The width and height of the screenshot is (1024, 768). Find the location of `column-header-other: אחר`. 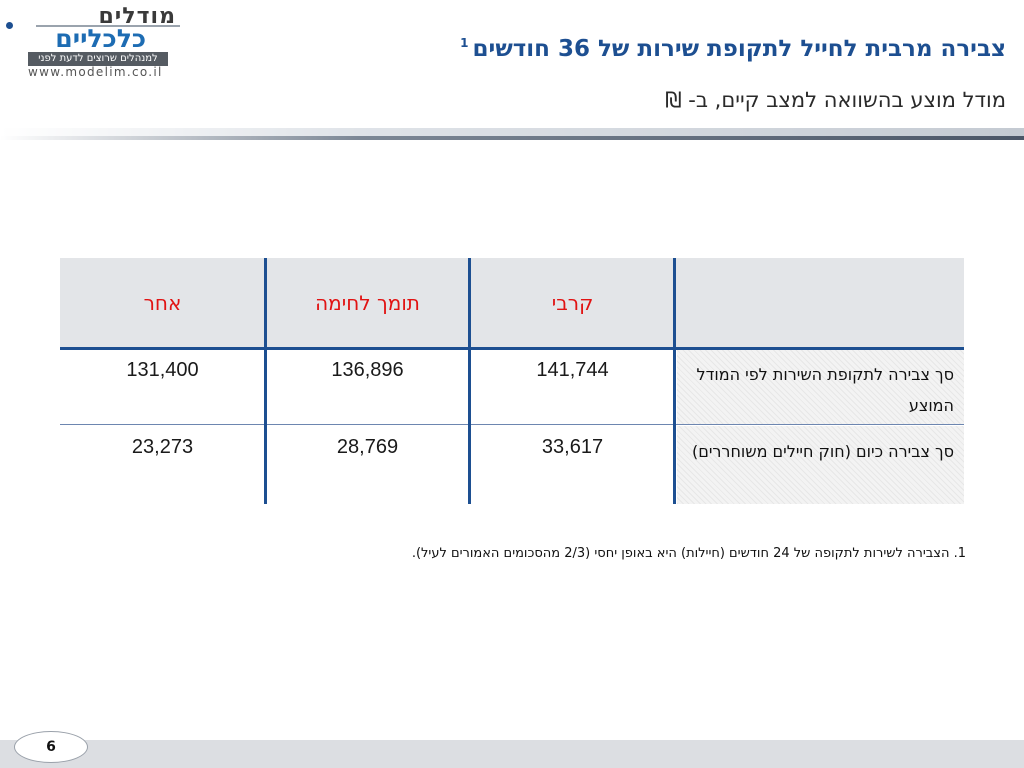

column-header-other: אחר is located at coordinates (162, 302).